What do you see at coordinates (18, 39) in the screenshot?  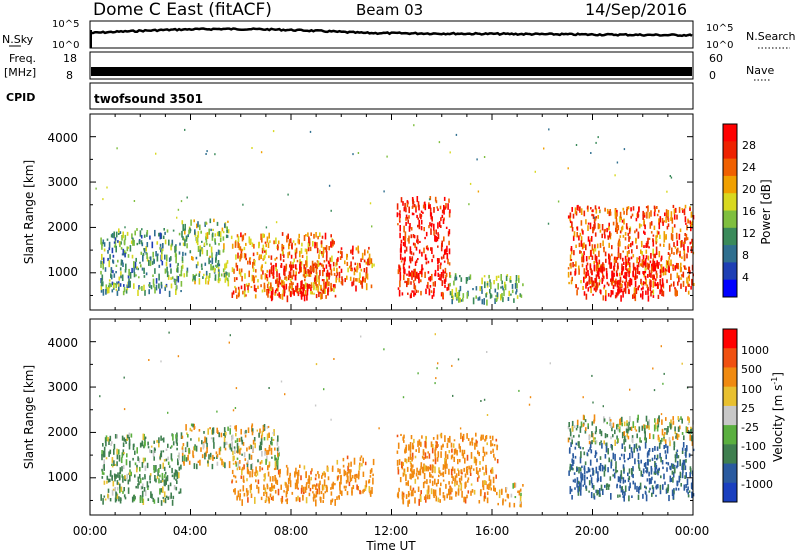 I see `nsky-label: N.Sky` at bounding box center [18, 39].